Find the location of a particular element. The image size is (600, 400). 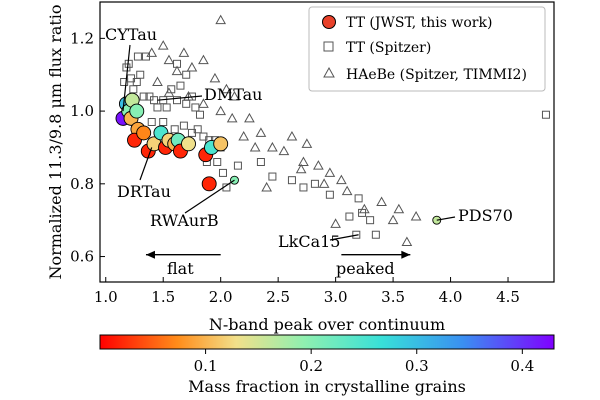

x-tick-label: 3.0 is located at coordinates (336, 297).